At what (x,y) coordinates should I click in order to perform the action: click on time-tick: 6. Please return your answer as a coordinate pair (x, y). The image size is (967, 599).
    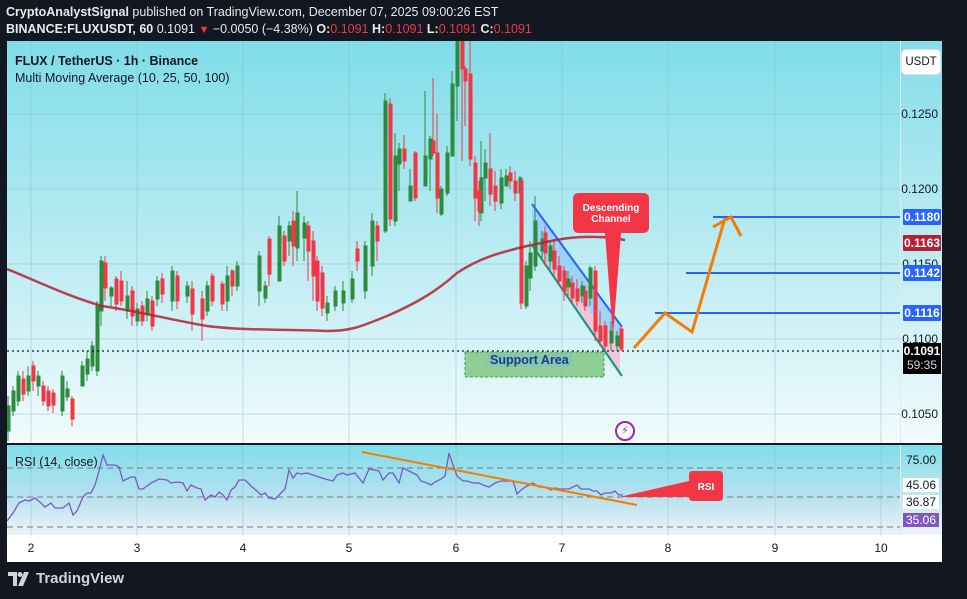
    Looking at the image, I should click on (456, 548).